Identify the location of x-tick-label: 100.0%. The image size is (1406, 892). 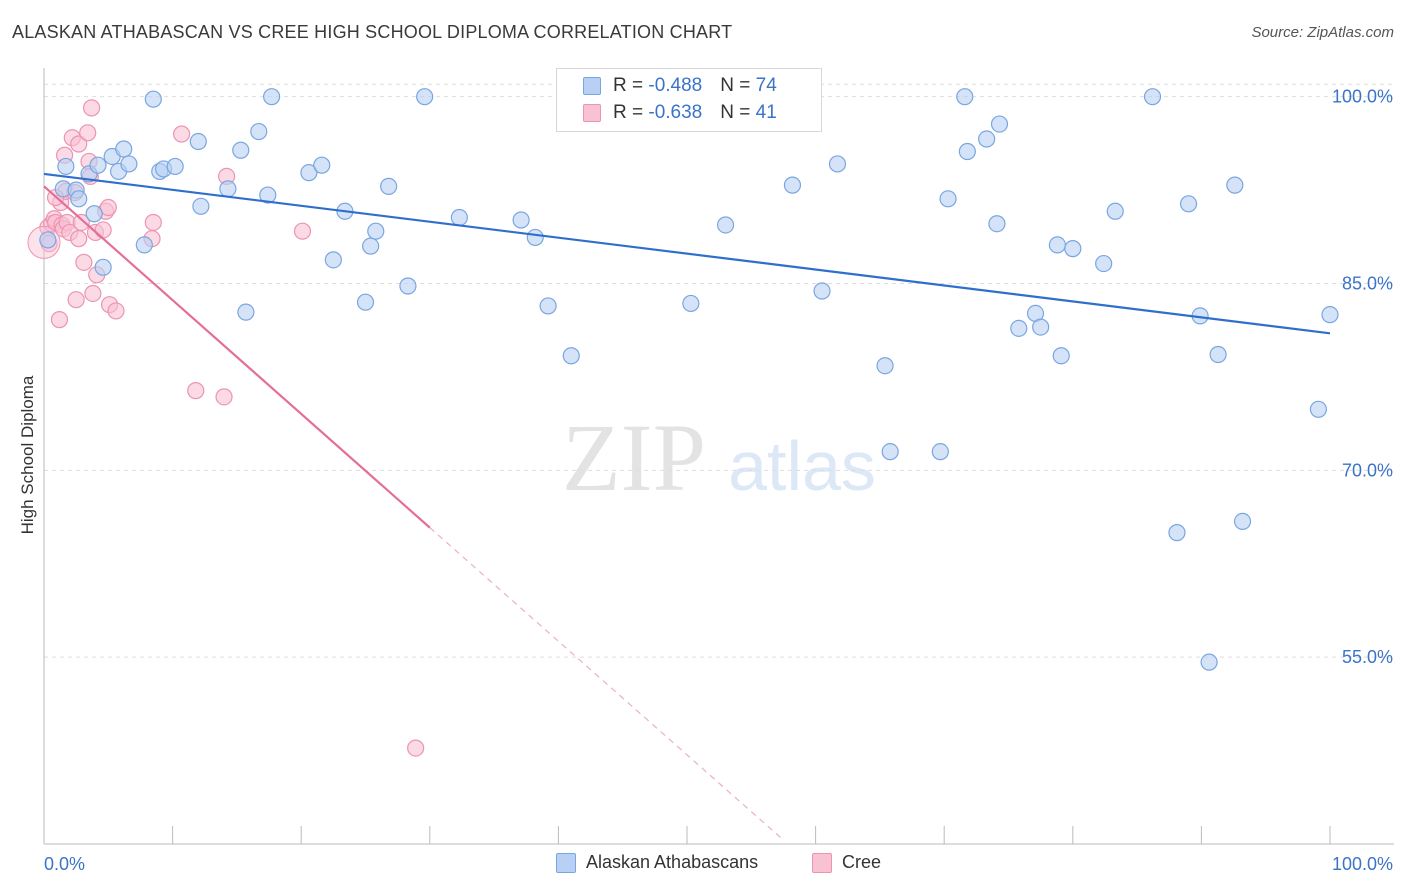
(1362, 864).